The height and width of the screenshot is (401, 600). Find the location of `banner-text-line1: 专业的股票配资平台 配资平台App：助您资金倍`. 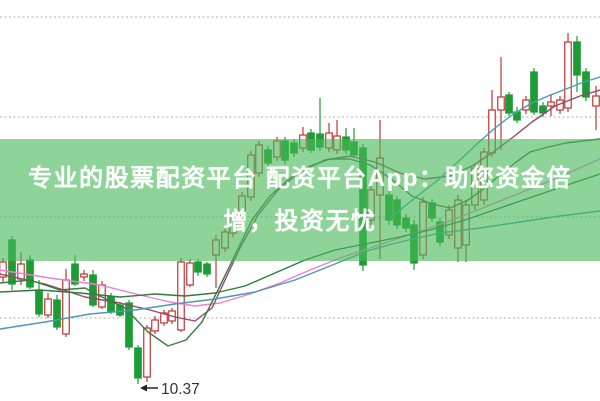

banner-text-line1: 专业的股票配资平台 配资平台App：助您资金倍 is located at coordinates (300, 178).